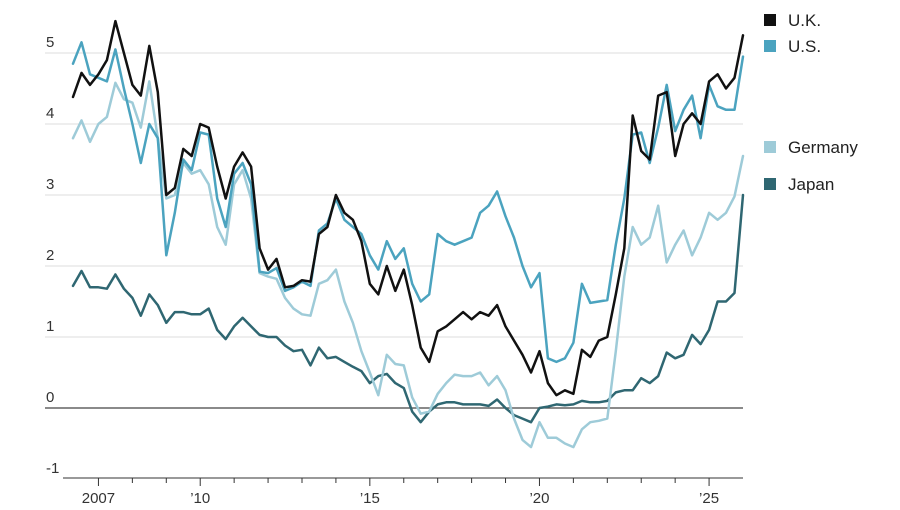  What do you see at coordinates (50, 42) in the screenshot?
I see `y-tick-label: 5` at bounding box center [50, 42].